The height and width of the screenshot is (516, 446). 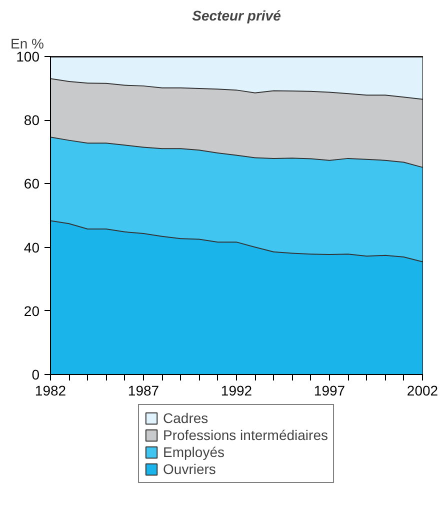 What do you see at coordinates (27, 44) in the screenshot?
I see `y-axis-title: En %` at bounding box center [27, 44].